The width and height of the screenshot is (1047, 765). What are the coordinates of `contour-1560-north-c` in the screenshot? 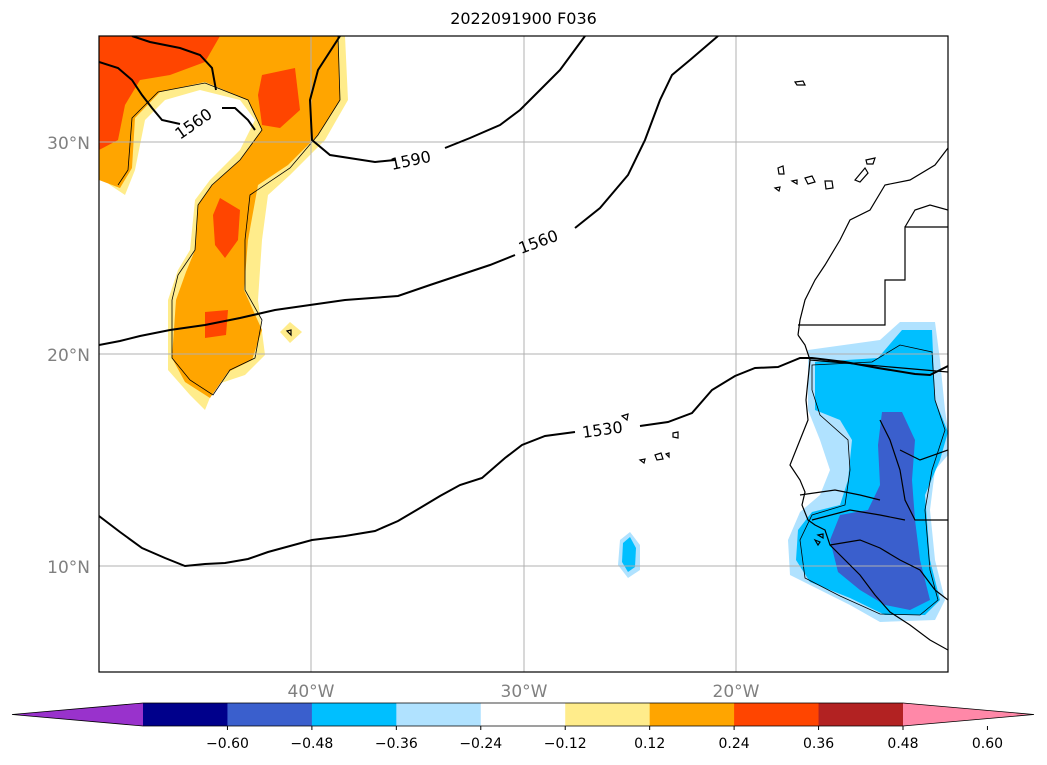 It's located at (239, 119).